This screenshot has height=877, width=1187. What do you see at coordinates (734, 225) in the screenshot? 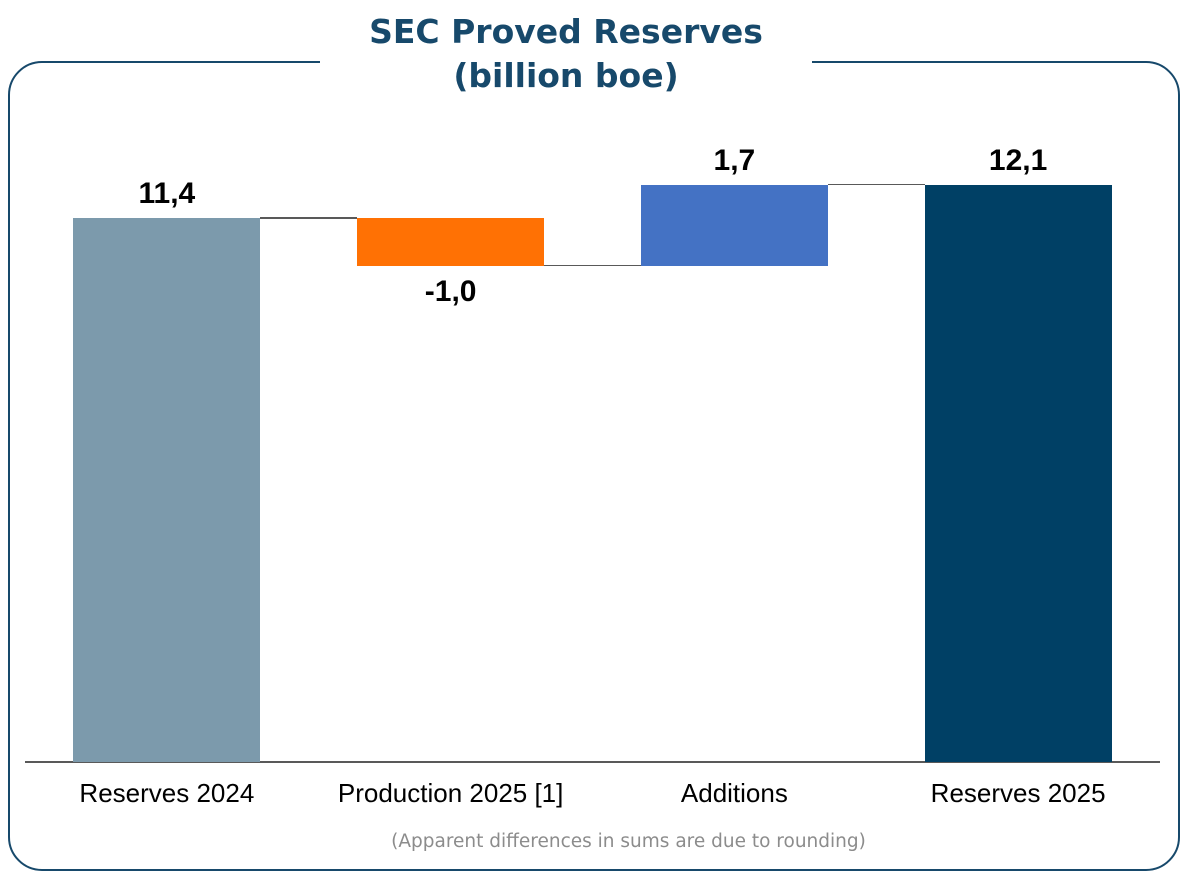
I see `bar-additions` at bounding box center [734, 225].